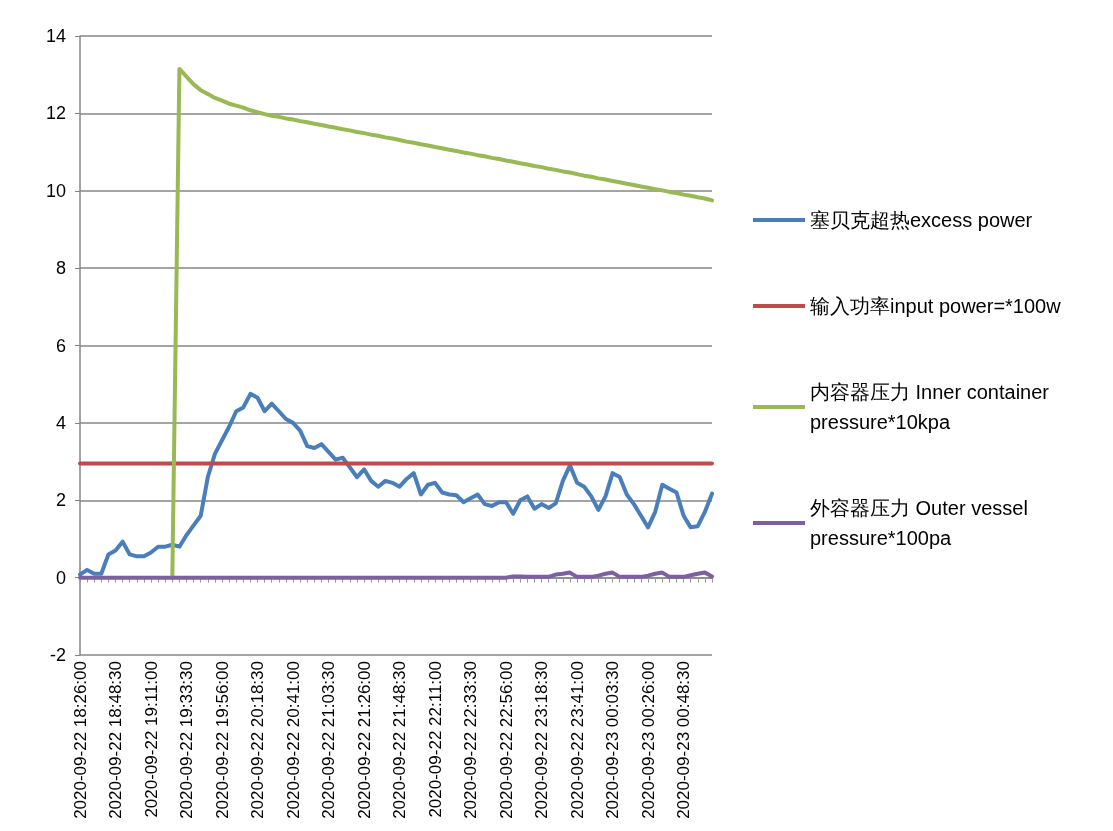  I want to click on y-tick-label: 2, so click(60, 500).